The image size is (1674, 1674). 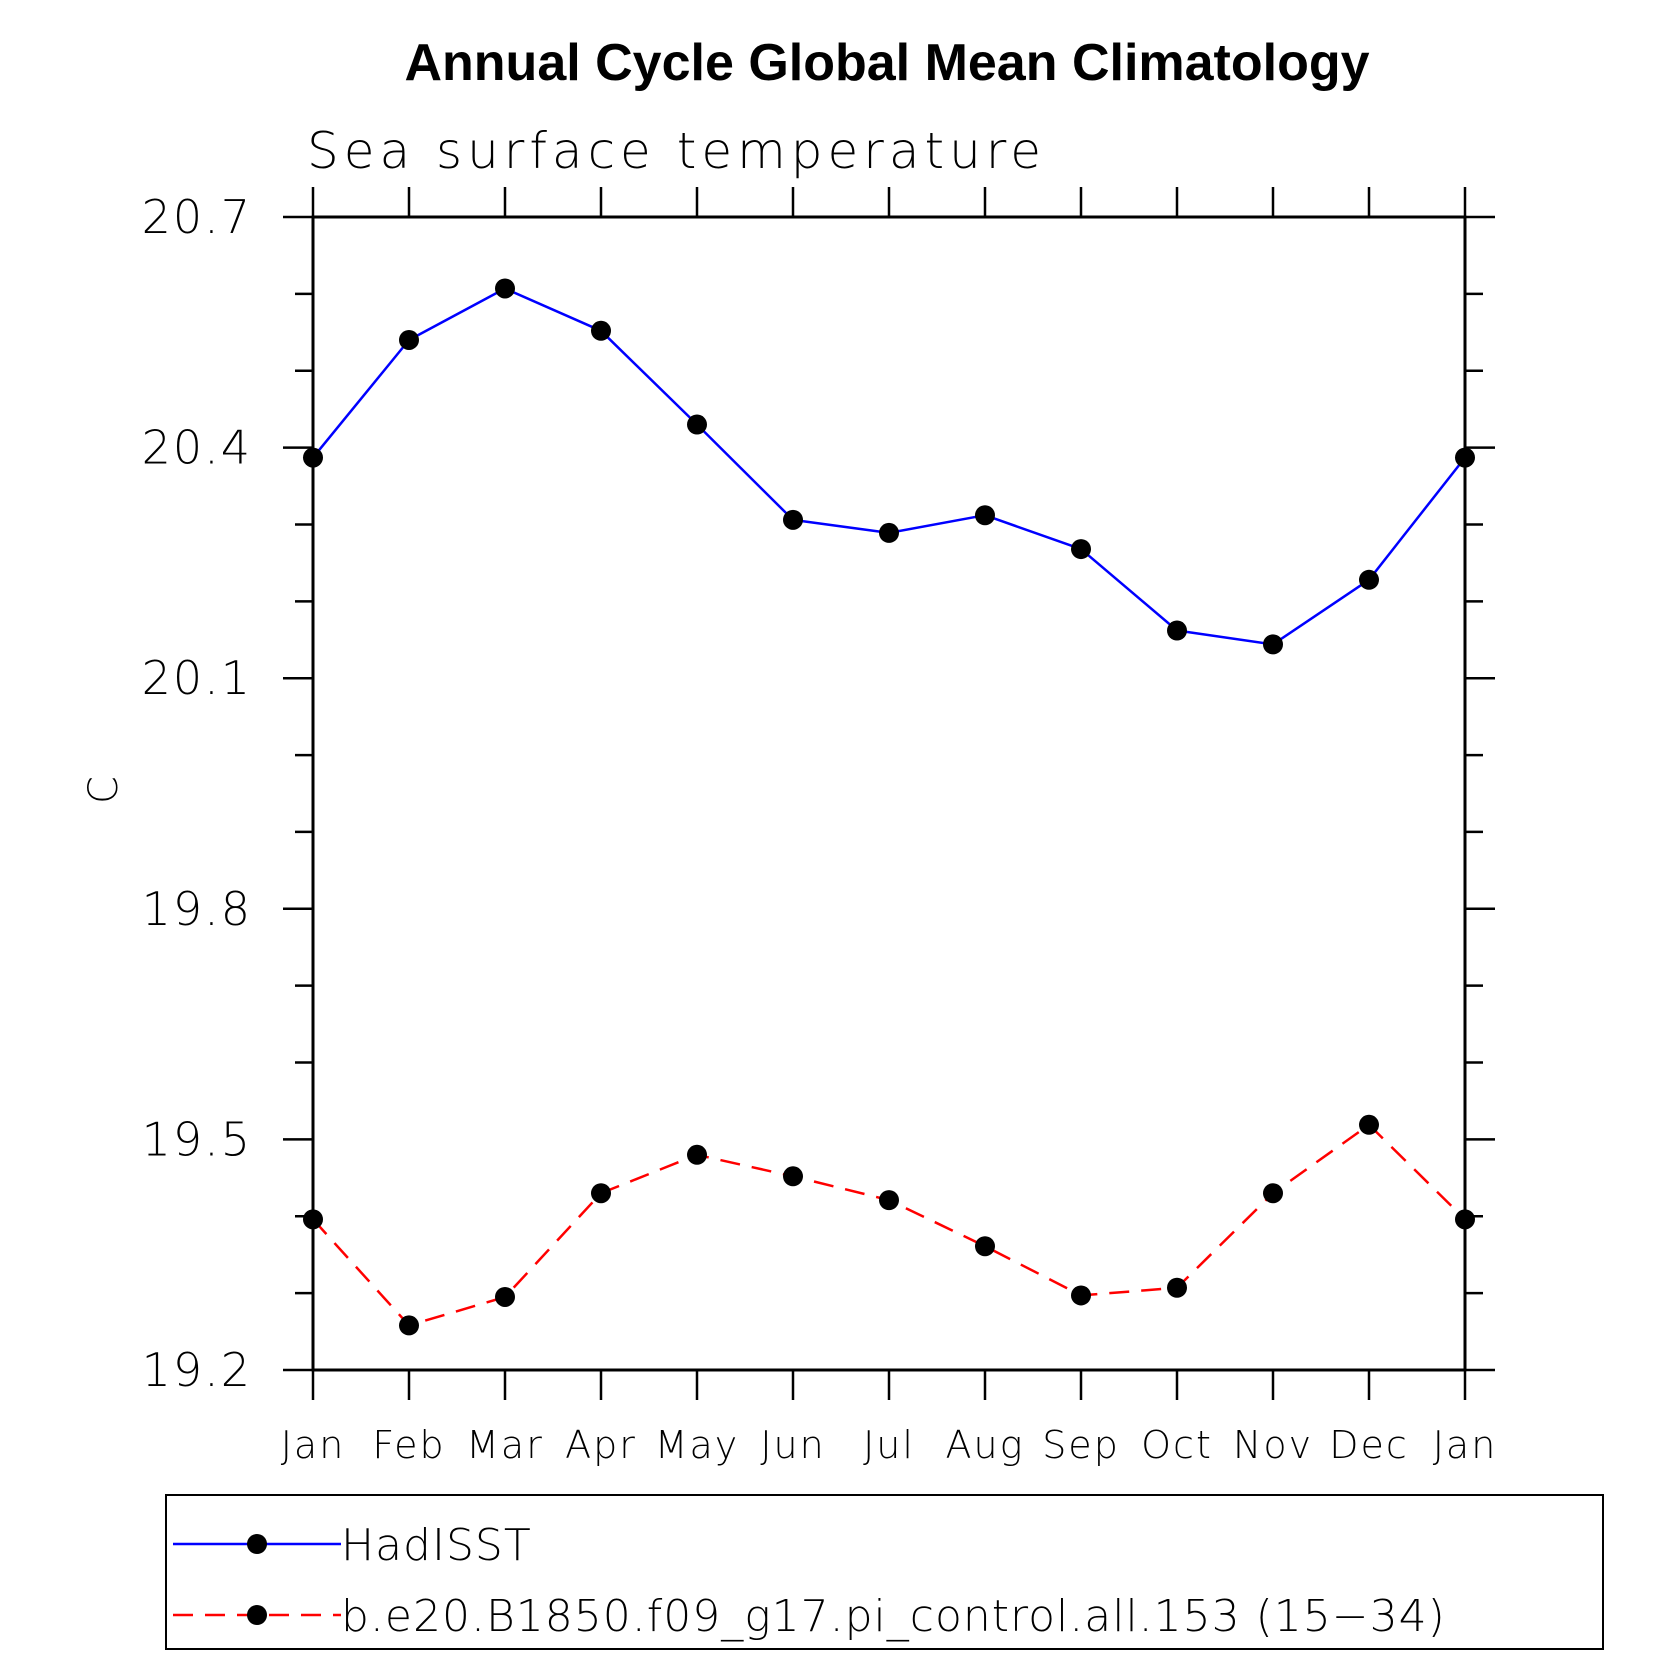 I want to click on x-tick-label: Feb, so click(x=408, y=1445).